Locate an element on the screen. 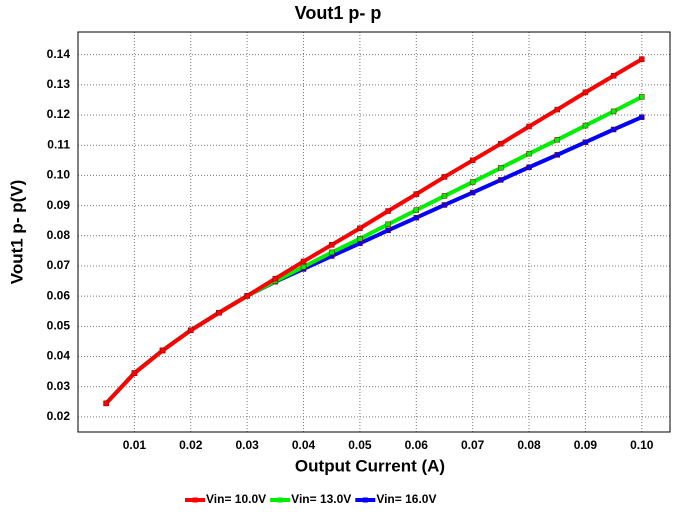  x-tick-label: 0.04 is located at coordinates (304, 445).